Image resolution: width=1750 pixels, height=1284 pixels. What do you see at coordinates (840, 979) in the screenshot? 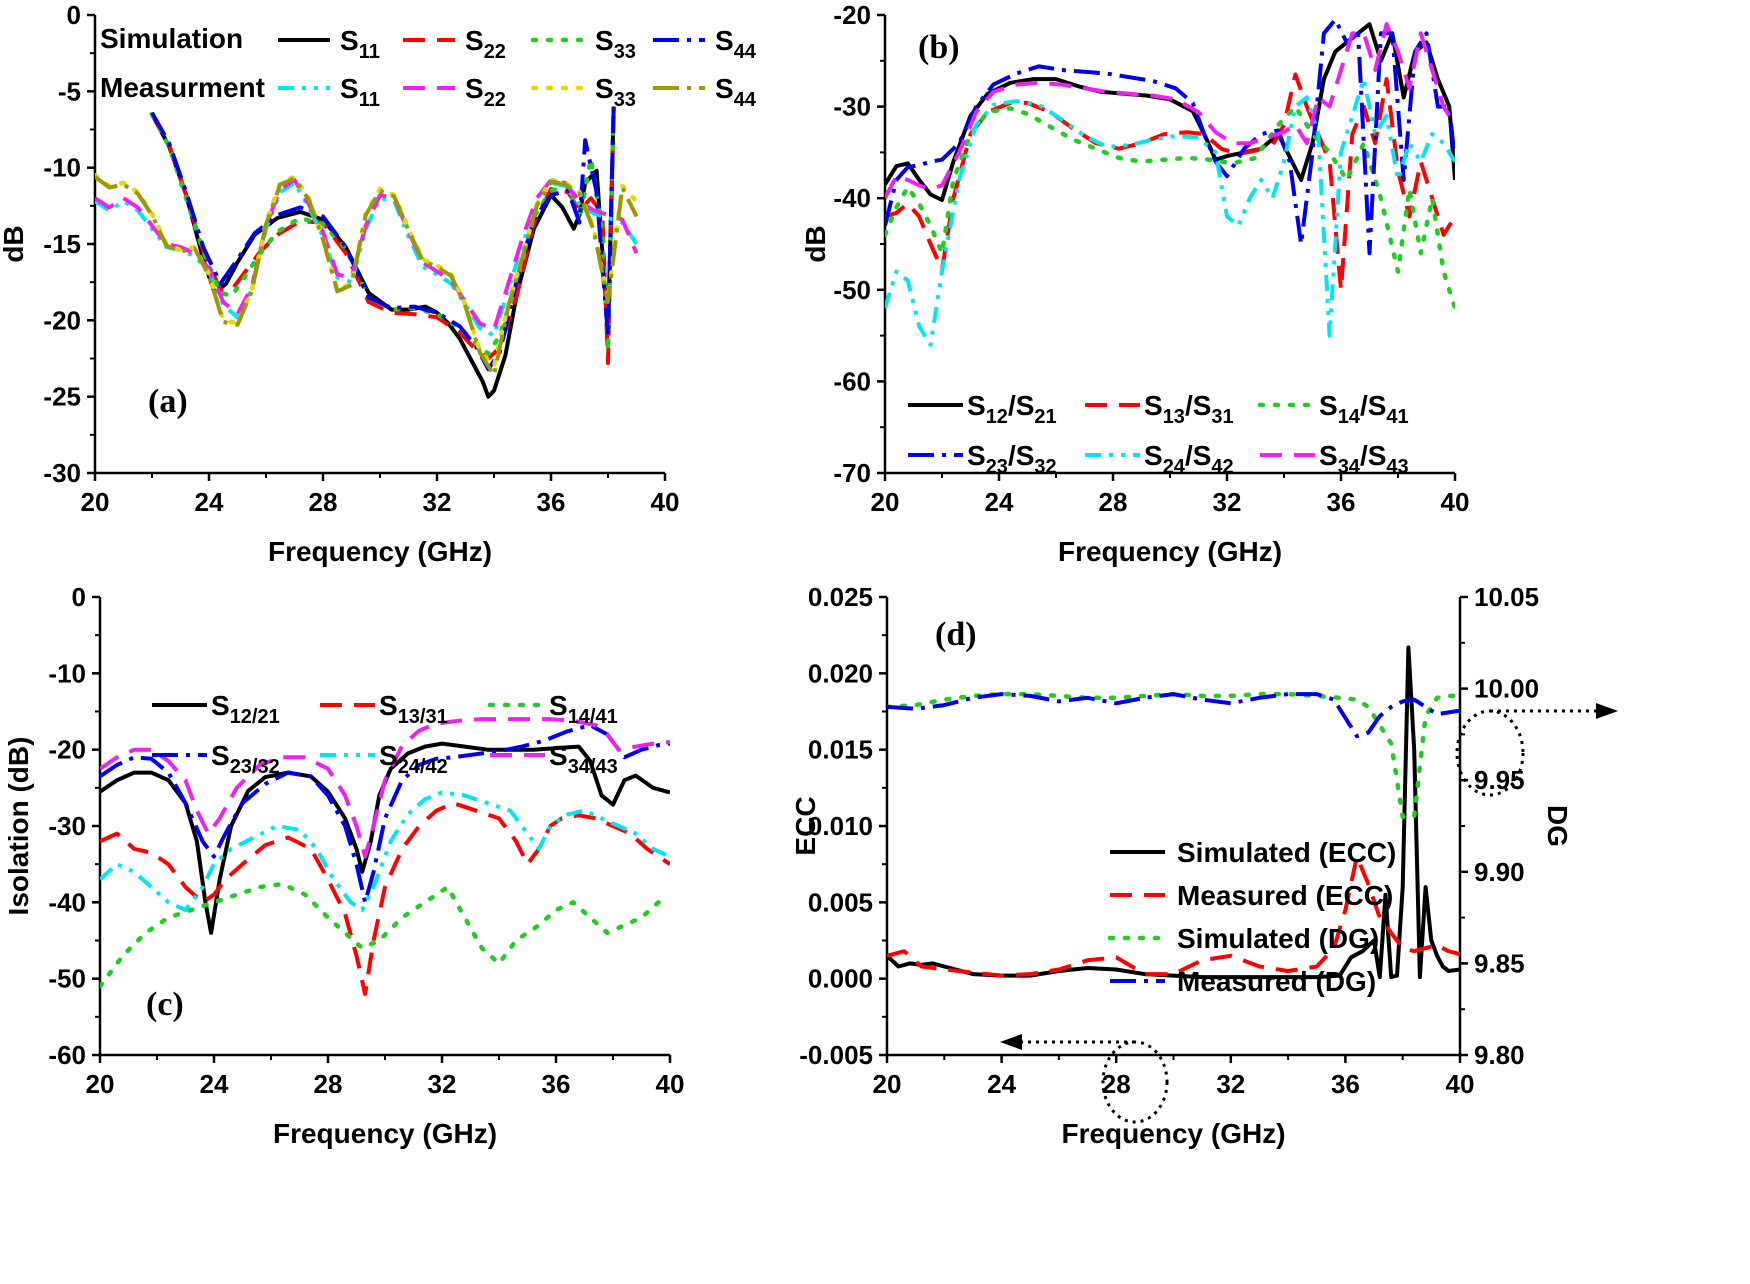
I see `y-tick-label: 0.000` at bounding box center [840, 979].